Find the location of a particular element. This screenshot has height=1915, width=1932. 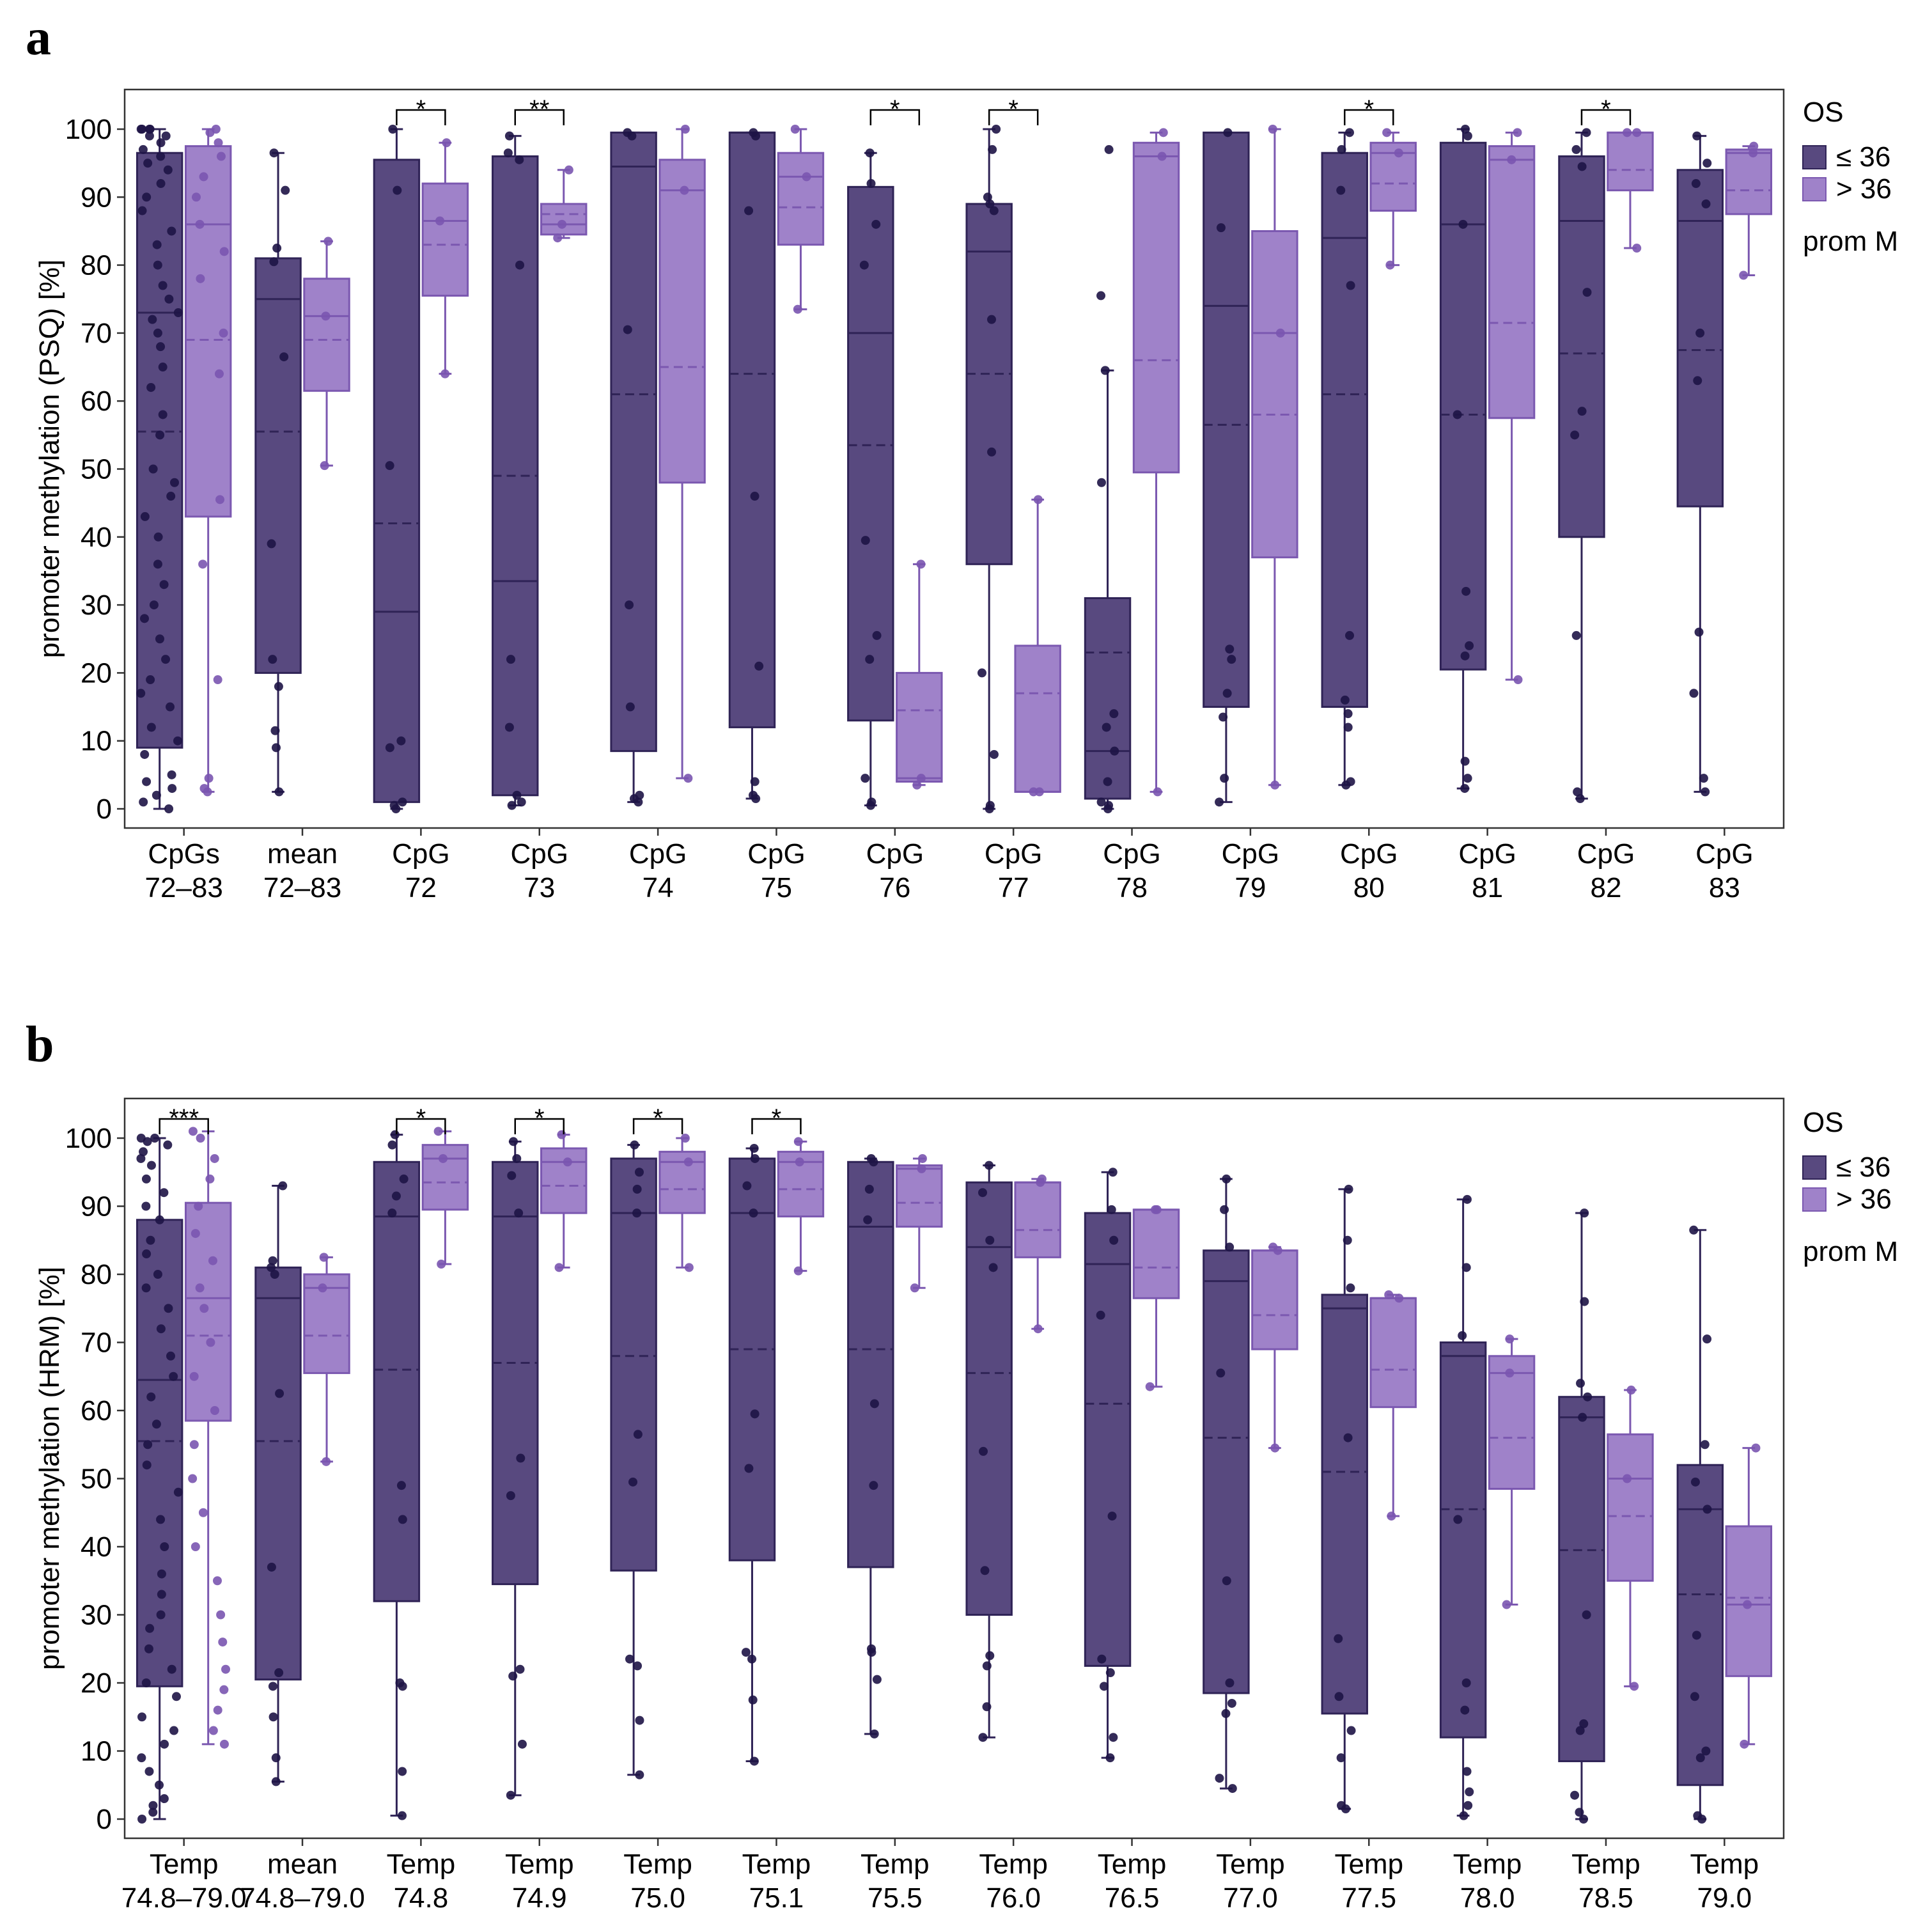

legend-note: prom M is located at coordinates (1850, 241).